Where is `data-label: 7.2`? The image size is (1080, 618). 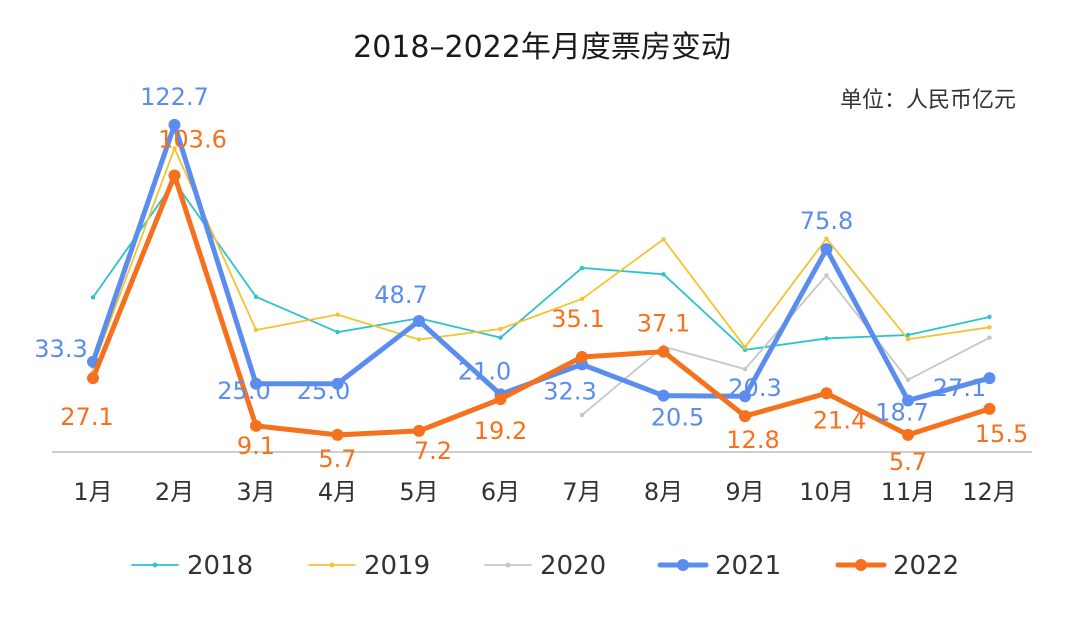 data-label: 7.2 is located at coordinates (433, 451).